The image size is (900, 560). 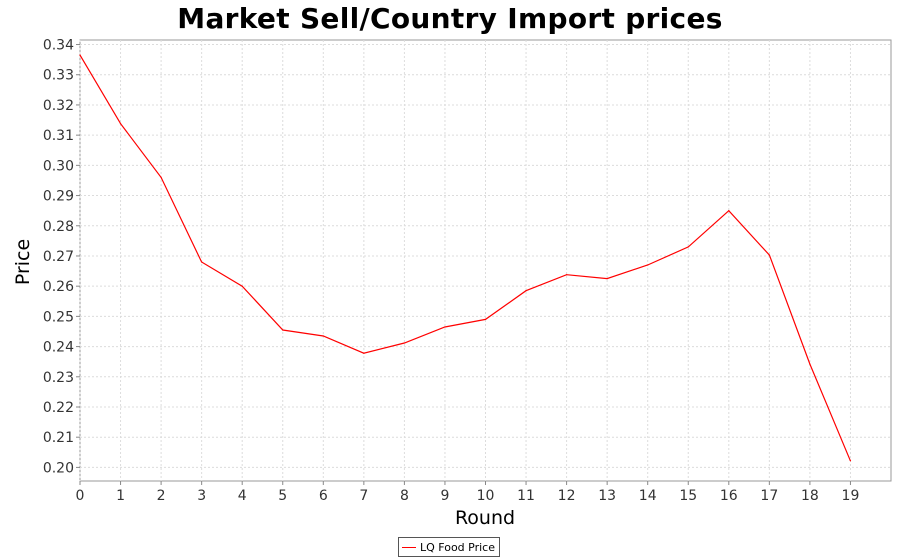 I want to click on y-tick-label: 0.27, so click(x=58, y=257).